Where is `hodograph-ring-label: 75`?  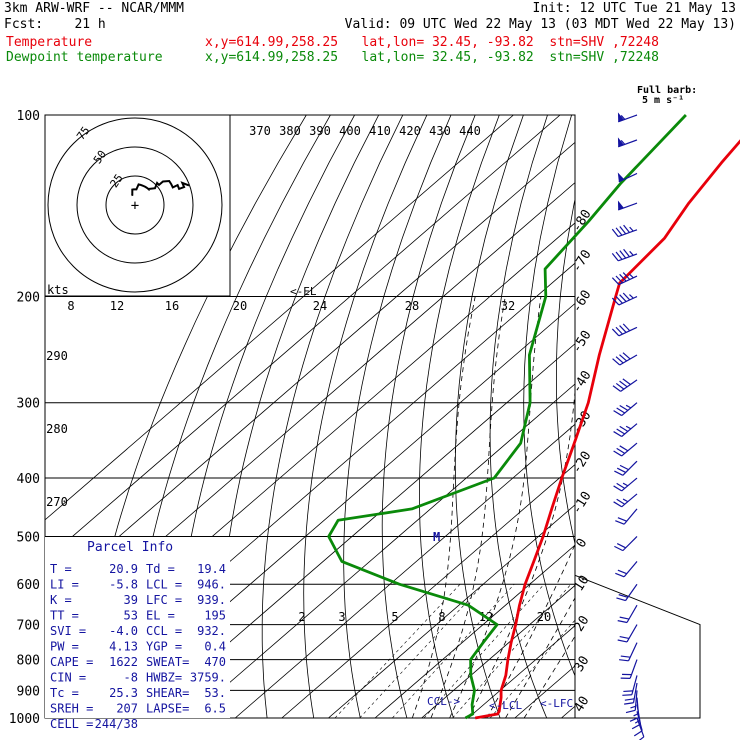
hodograph-ring-label: 75 is located at coordinates (83, 133).